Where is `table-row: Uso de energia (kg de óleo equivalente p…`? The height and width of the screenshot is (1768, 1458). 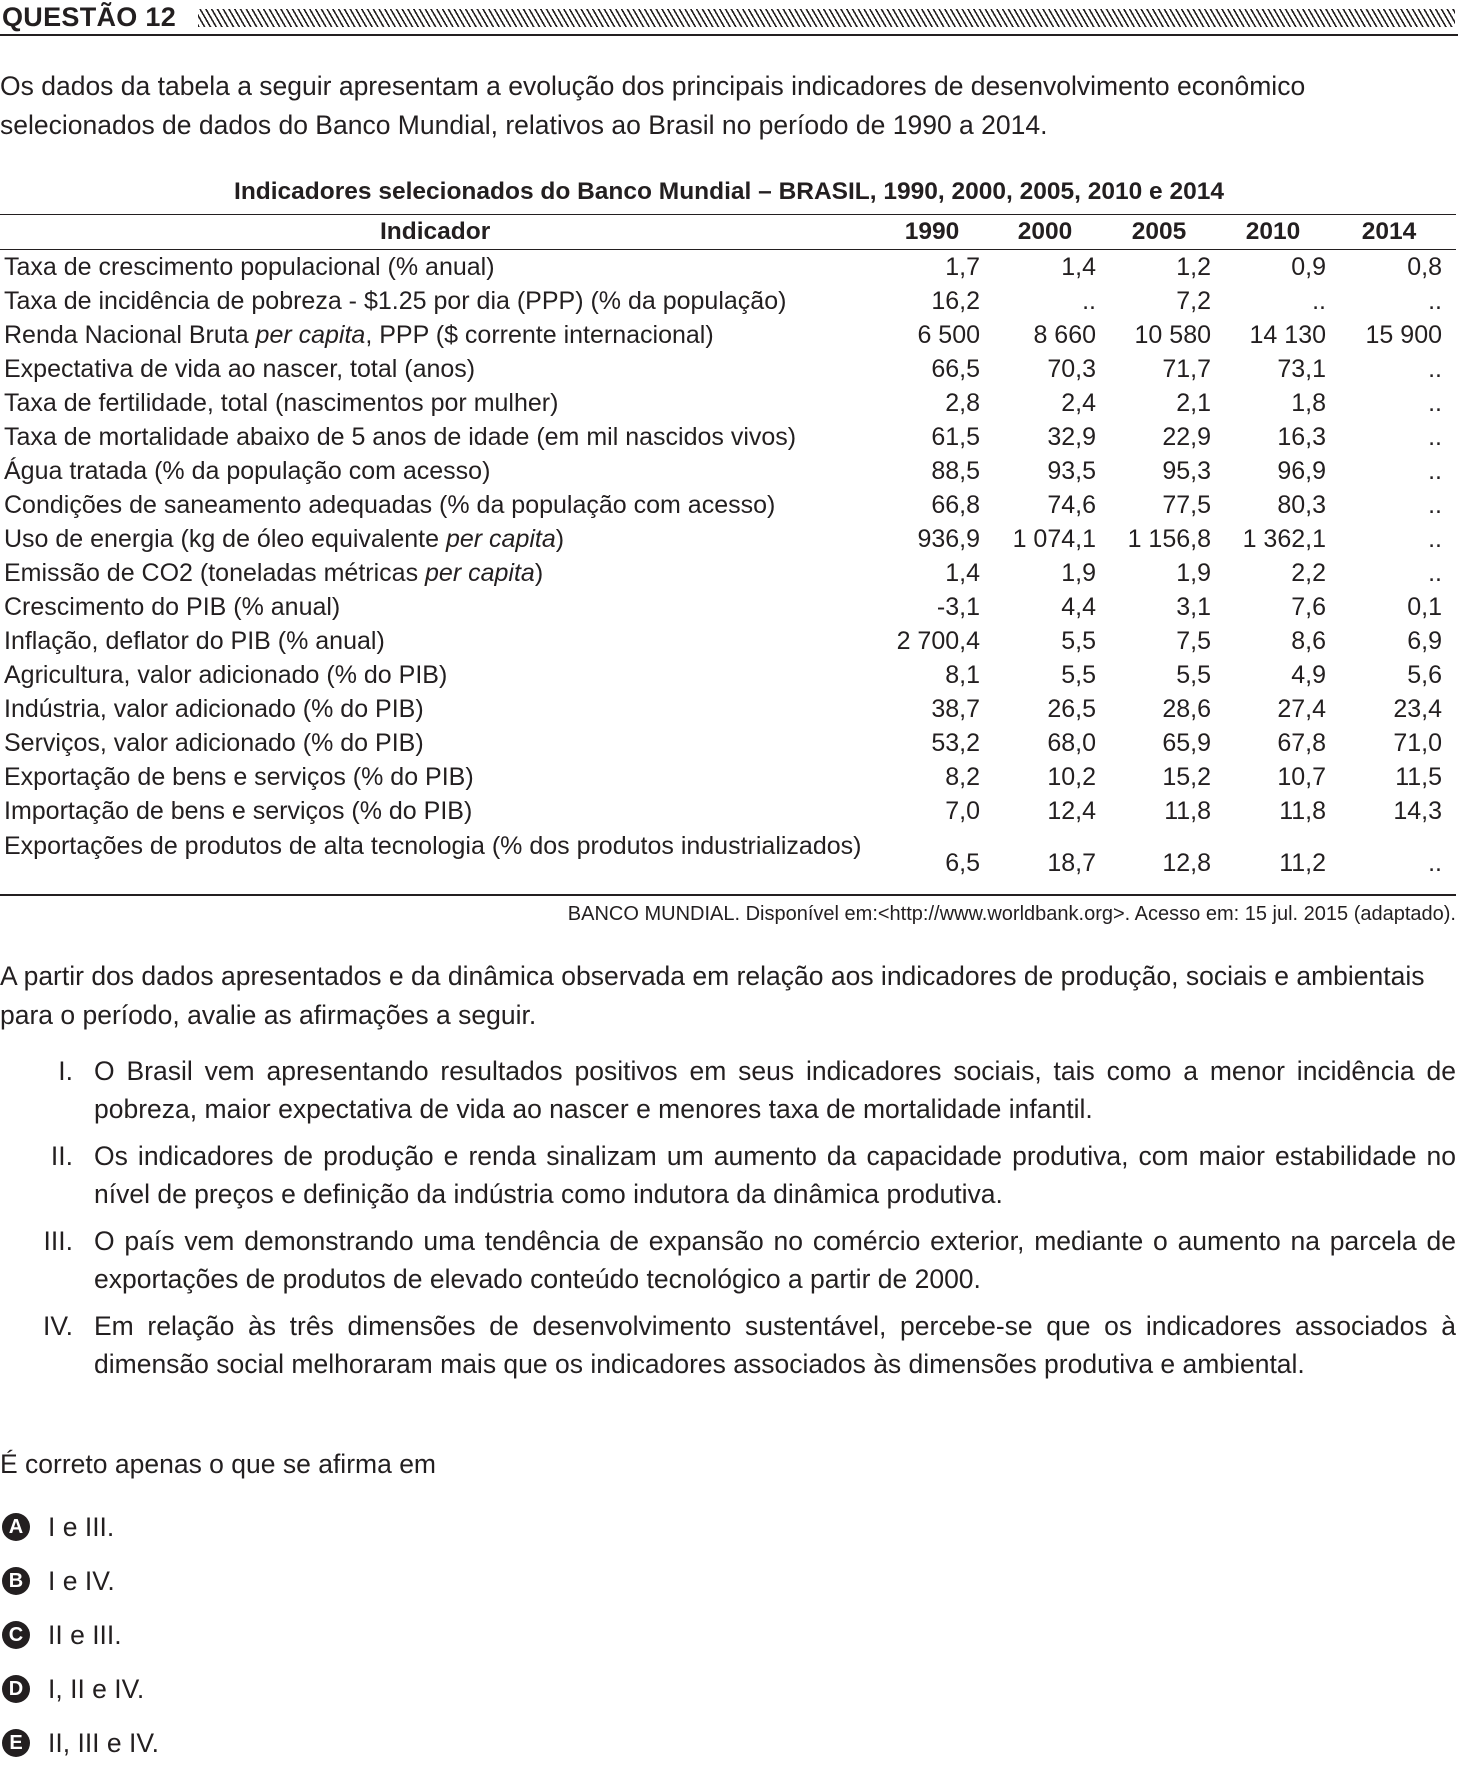
table-row: Uso de energia (kg de óleo equivalente p… is located at coordinates (728, 539).